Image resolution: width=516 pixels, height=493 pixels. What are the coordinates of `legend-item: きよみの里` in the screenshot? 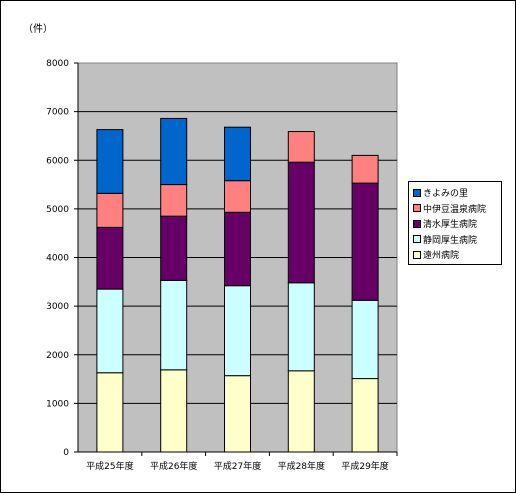 It's located at (457, 193).